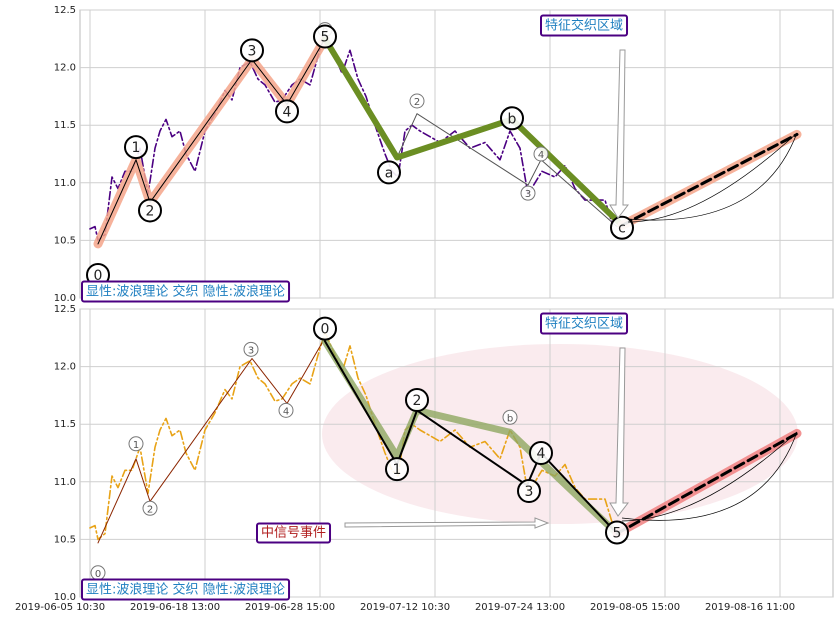 This screenshot has width=839, height=619. Describe the element at coordinates (290, 607) in the screenshot. I see `x-tick-label: 2019-06-28 15:00` at that location.